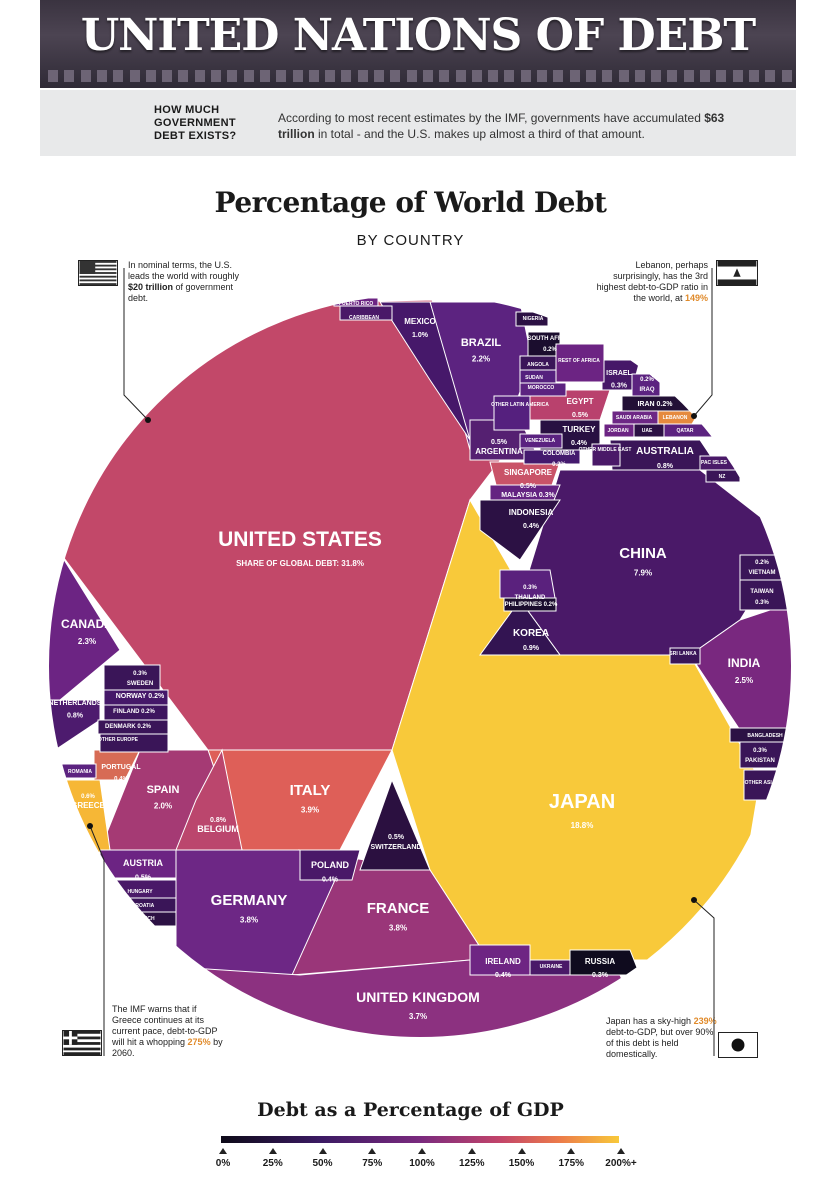 The image size is (821, 1200). I want to click on region-label-ukraine: UKRAINE, so click(551, 967).